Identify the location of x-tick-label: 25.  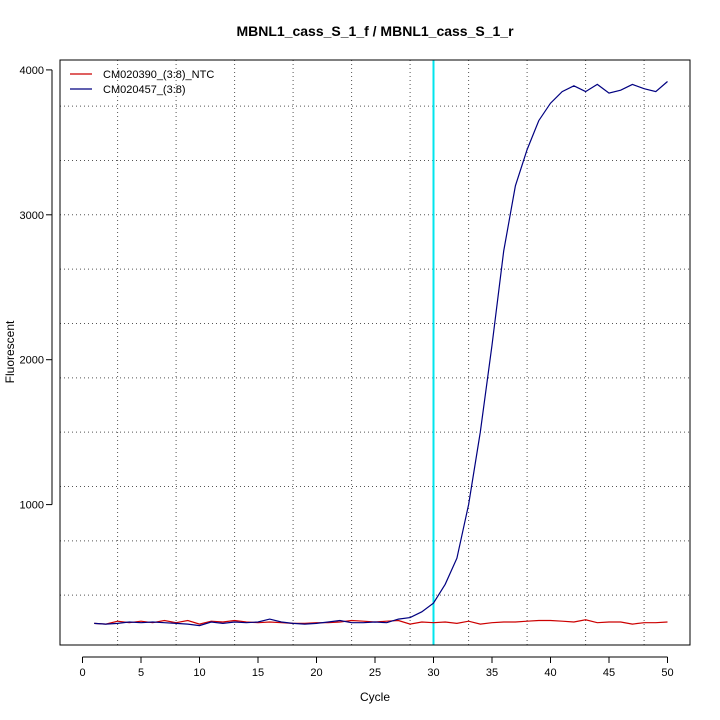
(375, 673).